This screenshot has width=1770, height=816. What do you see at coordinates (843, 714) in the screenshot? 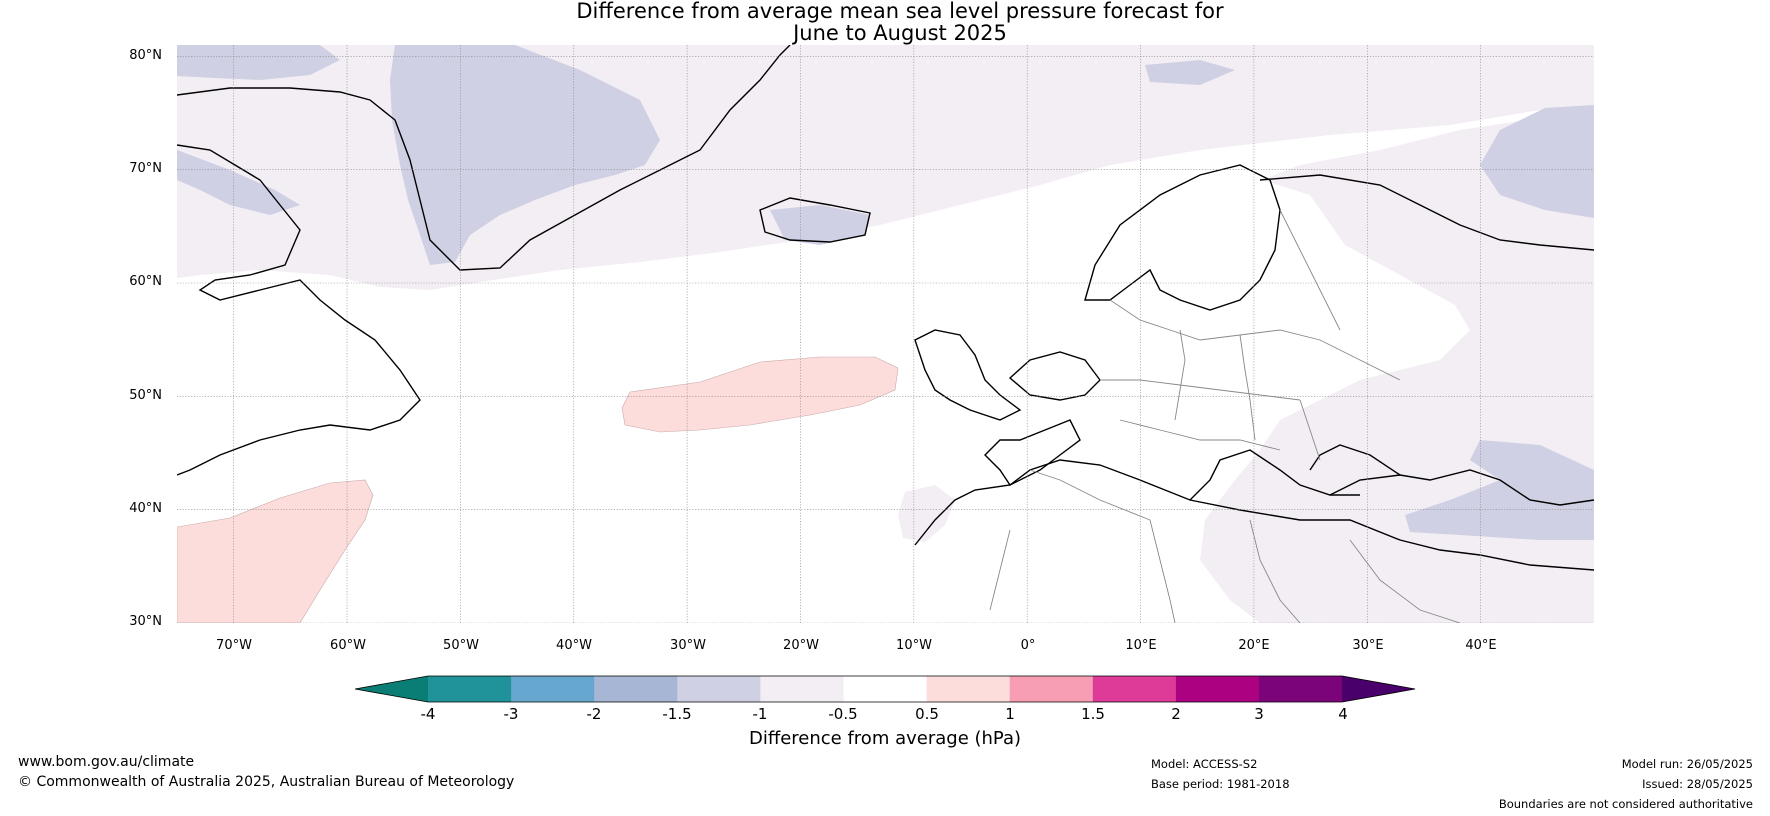
I see `colorbar-tick: -0.5` at bounding box center [843, 714].